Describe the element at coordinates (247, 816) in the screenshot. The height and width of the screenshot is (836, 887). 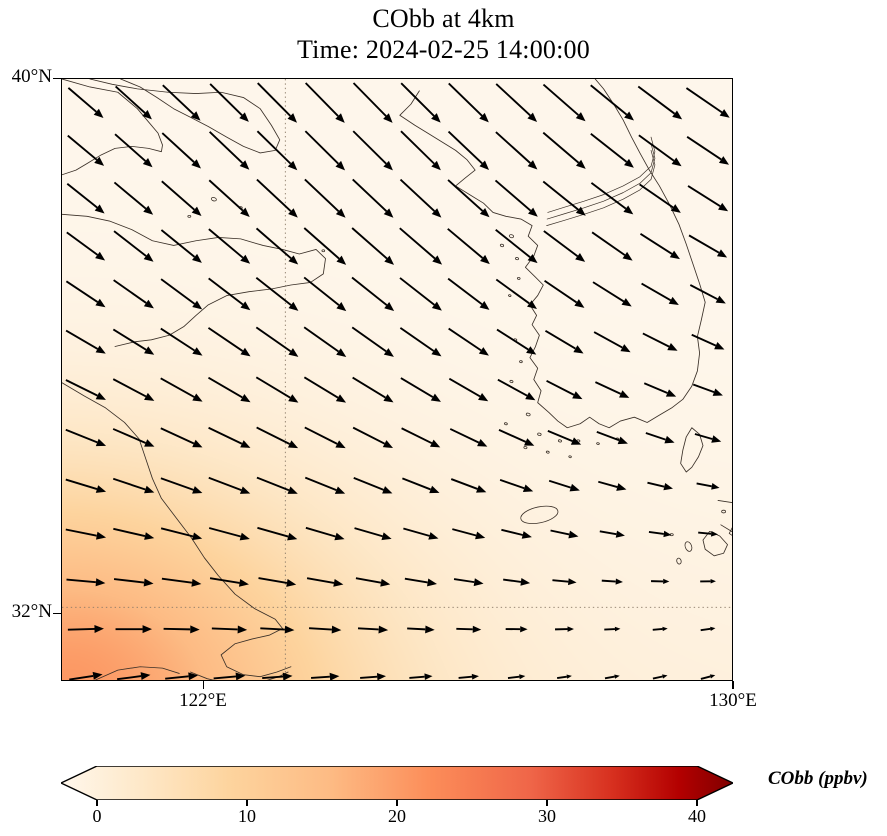
I see `colorbar-tick-label: 10` at that location.